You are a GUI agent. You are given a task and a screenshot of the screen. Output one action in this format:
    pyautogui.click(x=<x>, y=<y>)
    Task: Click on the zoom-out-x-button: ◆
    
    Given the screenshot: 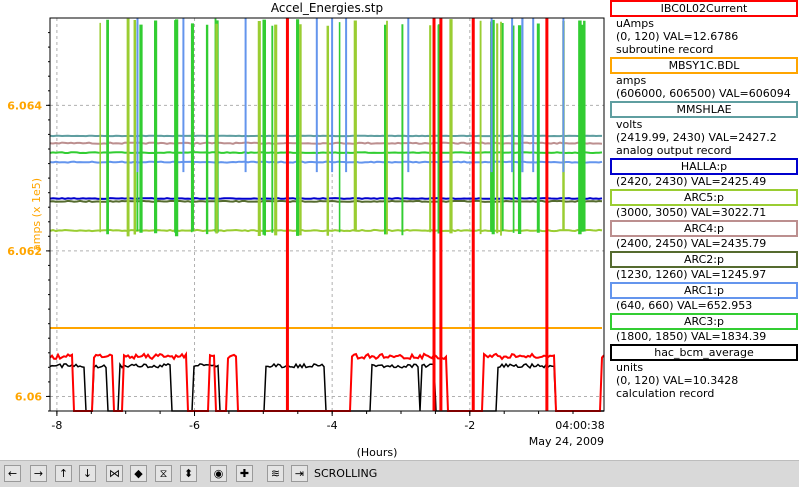 What is the action you would take?
    pyautogui.click(x=138, y=473)
    